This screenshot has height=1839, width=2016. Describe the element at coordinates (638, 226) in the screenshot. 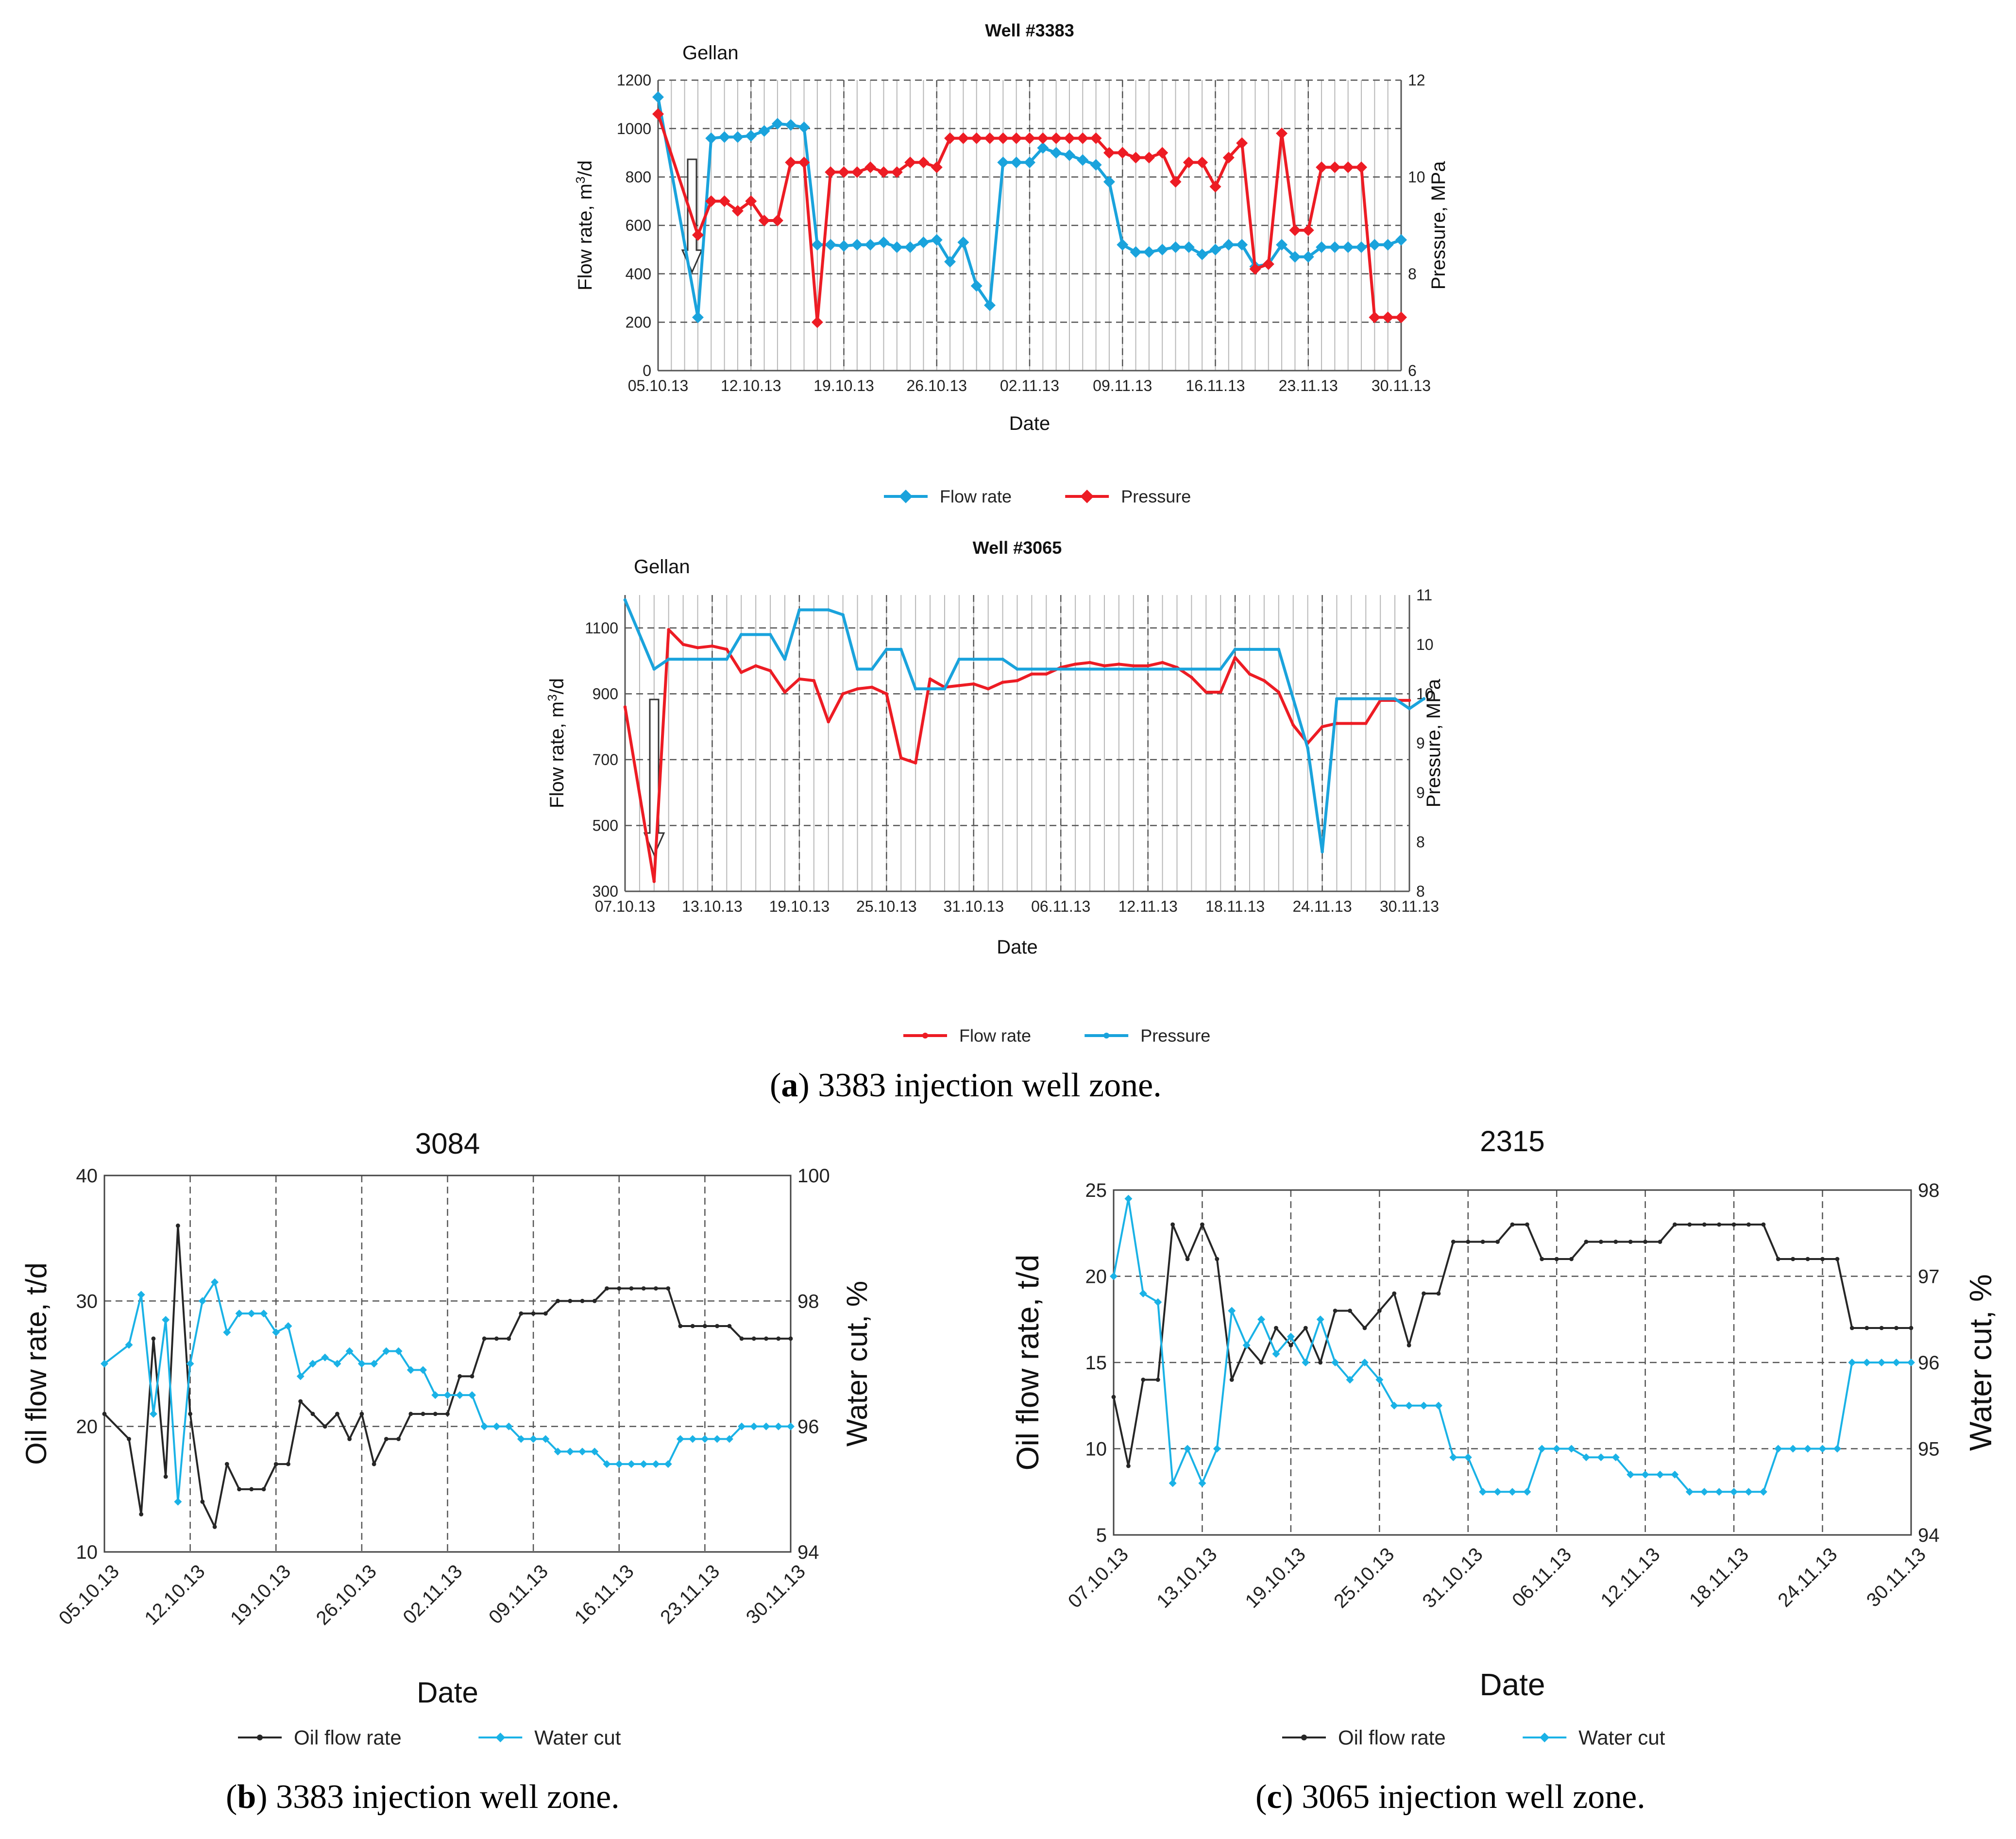

I see `y-tick-label-left: 600` at that location.